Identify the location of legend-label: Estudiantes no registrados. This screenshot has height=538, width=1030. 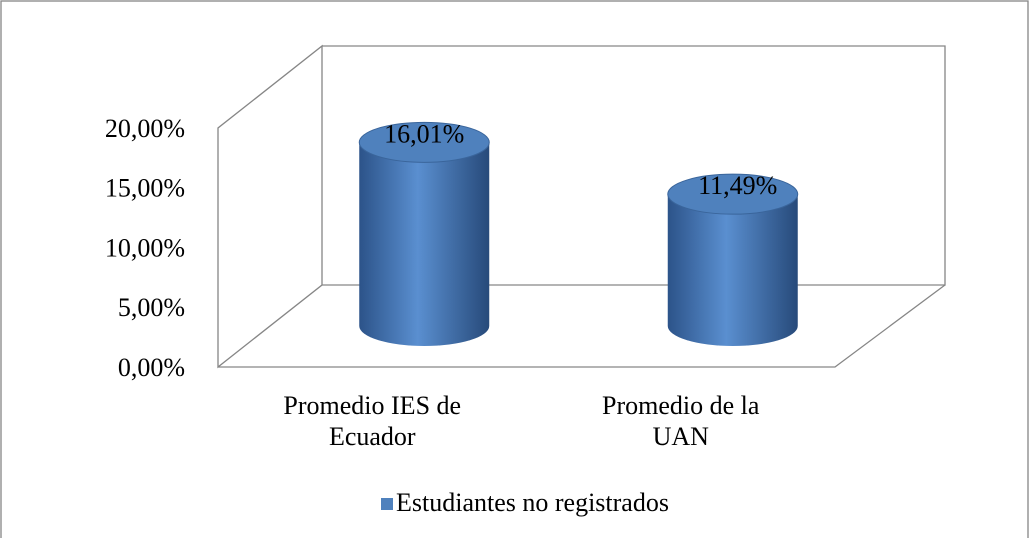
(532, 502).